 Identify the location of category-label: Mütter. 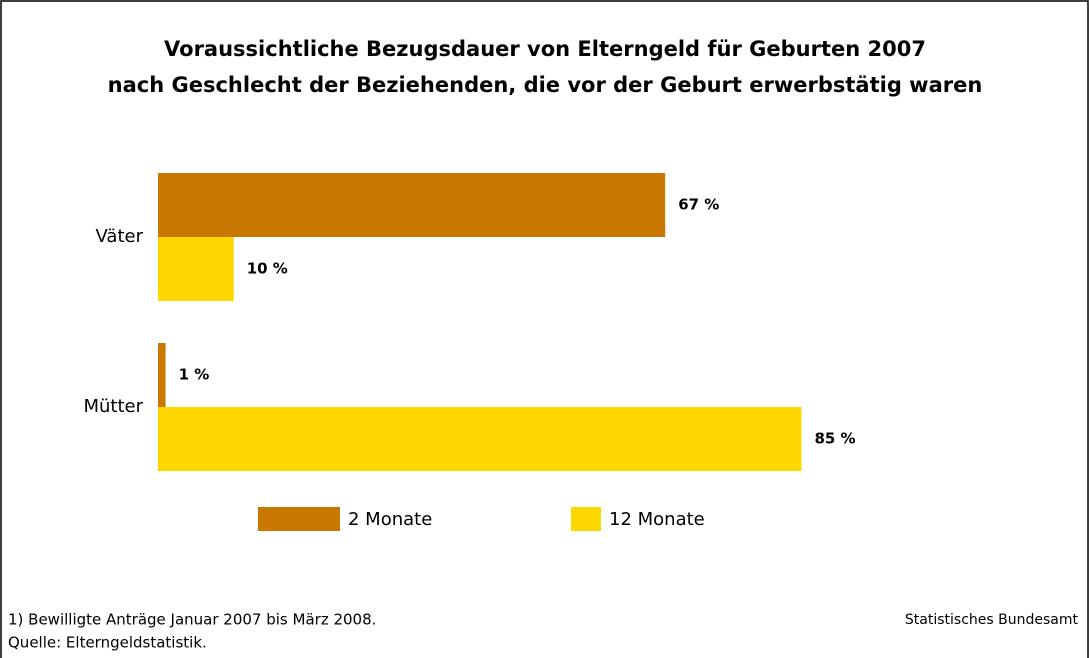
(113, 406).